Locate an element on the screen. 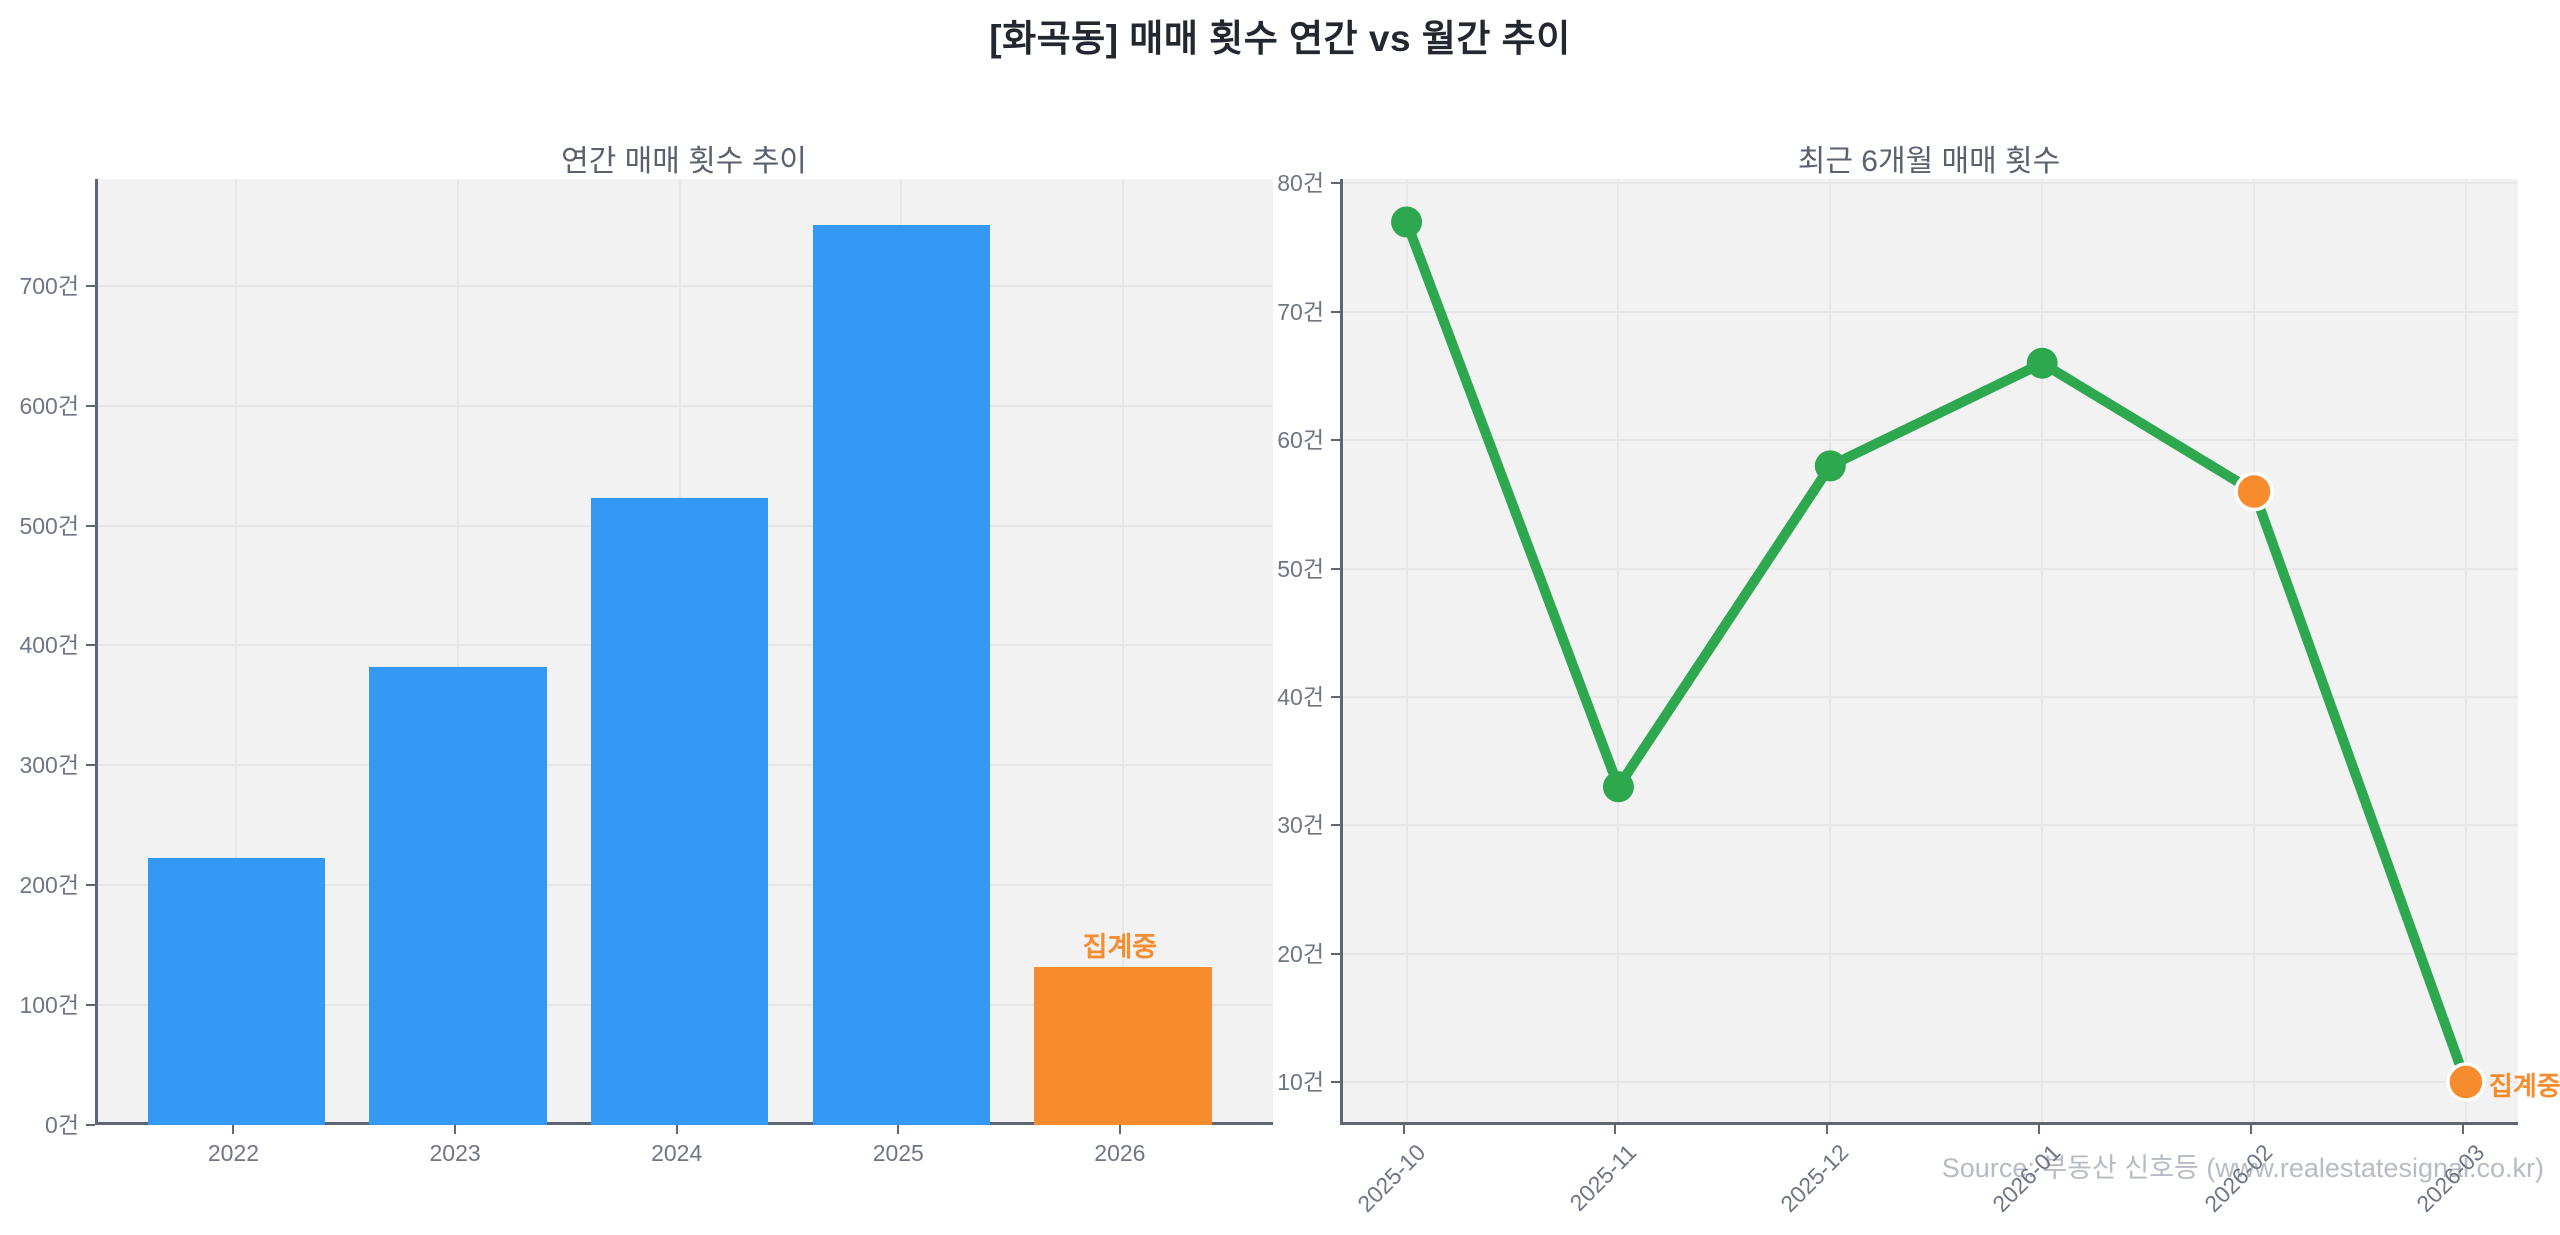 This screenshot has height=1235, width=2560. x-tick-label-2025: 2025 is located at coordinates (898, 1153).